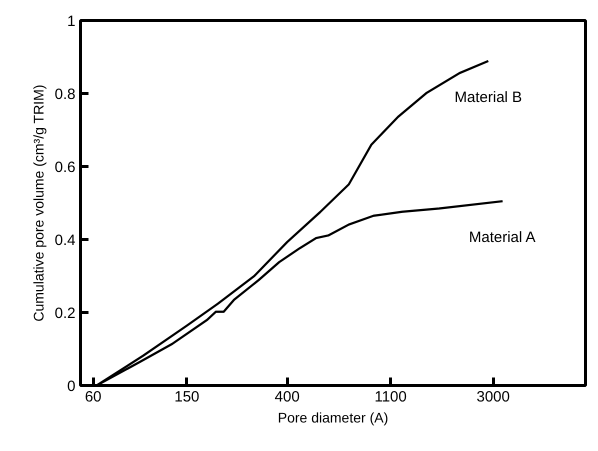 This screenshot has width=598, height=451. I want to click on y-tick-label: 0, so click(71, 386).